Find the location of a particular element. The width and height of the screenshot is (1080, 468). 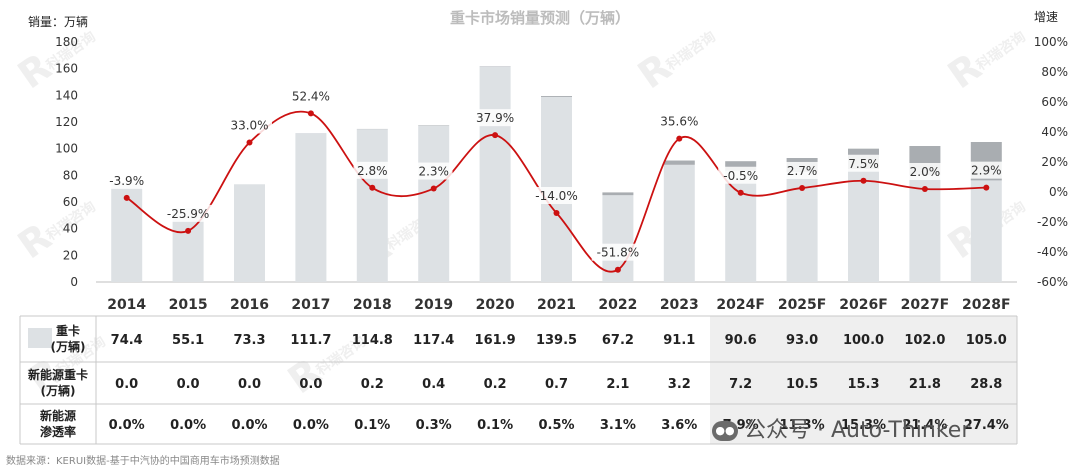

x-tick-label: 2016 is located at coordinates (249, 305).